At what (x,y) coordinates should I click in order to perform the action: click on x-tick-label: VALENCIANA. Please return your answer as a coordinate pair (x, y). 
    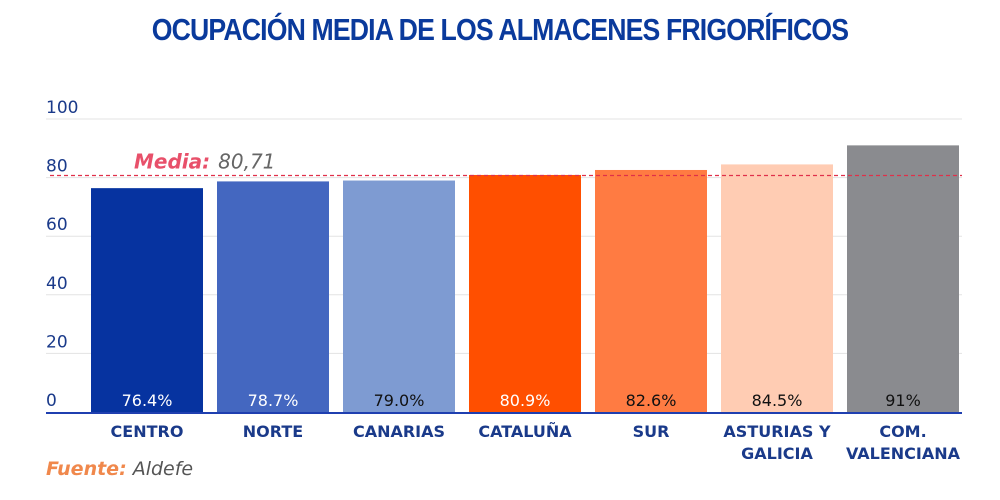
    Looking at the image, I should click on (903, 453).